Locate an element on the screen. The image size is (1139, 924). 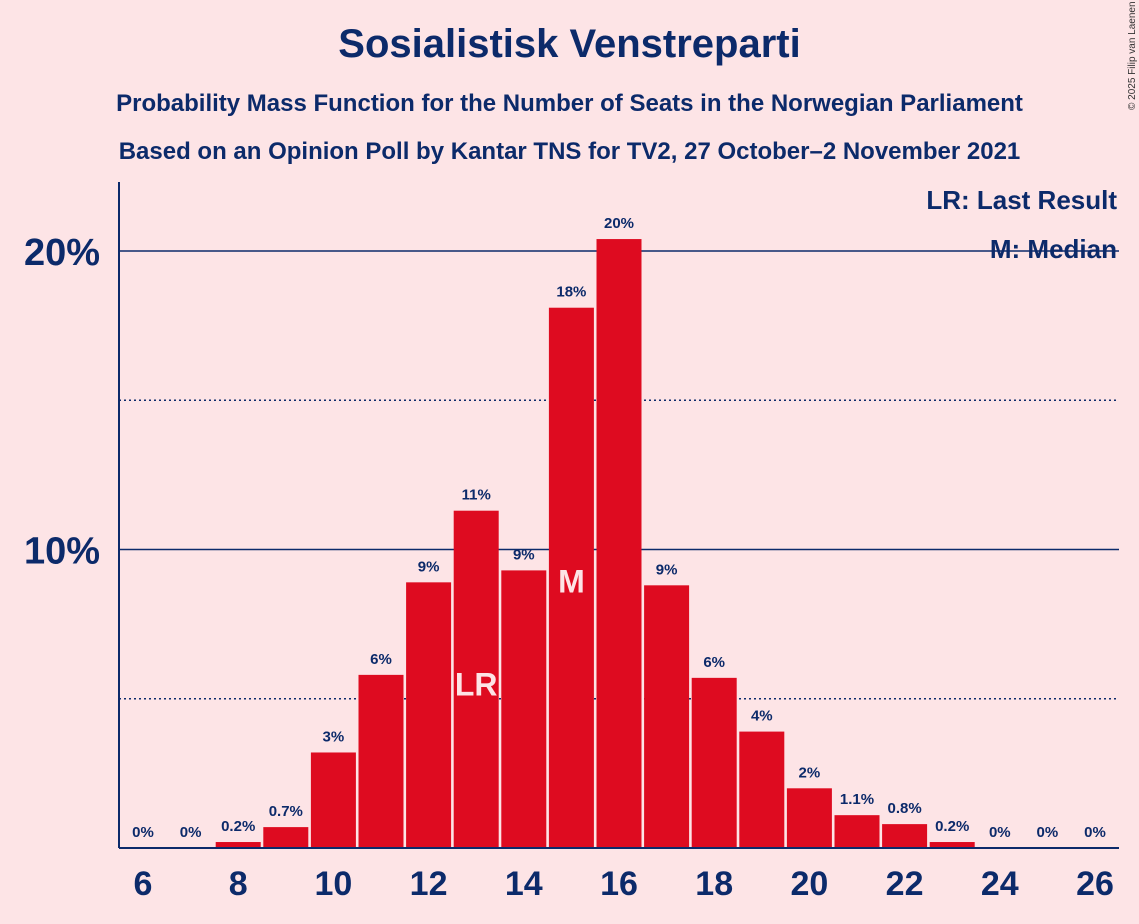
x-tick-label: 8 is located at coordinates (238, 884).